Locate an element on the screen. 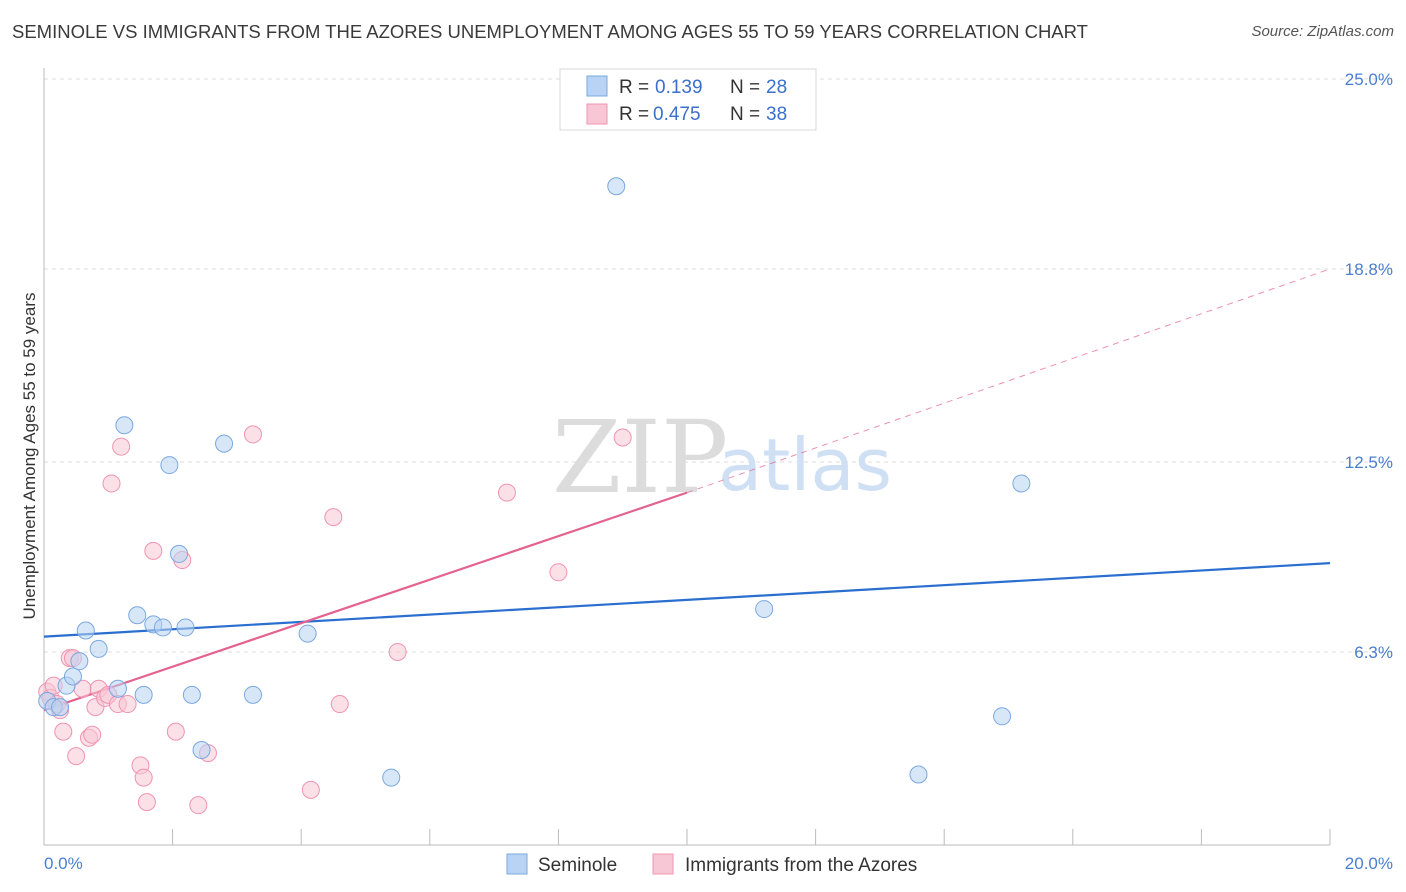 This screenshot has height=892, width=1406. azores-n-value: 38 is located at coordinates (776, 114).